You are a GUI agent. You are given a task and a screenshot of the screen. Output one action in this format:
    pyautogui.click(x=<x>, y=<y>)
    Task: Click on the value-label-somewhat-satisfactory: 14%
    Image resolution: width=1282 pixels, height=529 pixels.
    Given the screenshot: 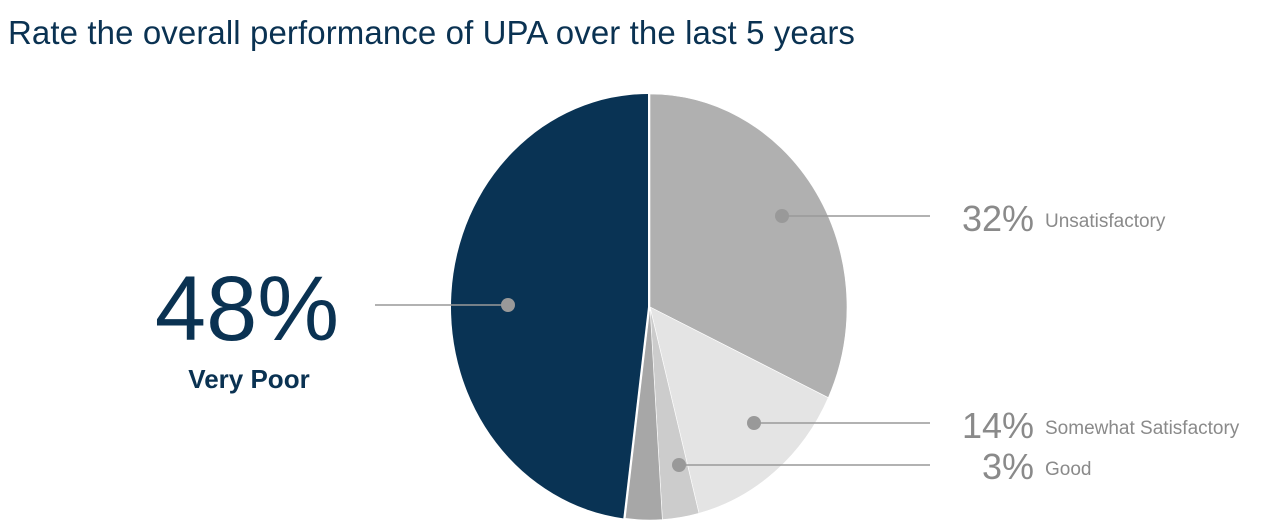 What is the action you would take?
    pyautogui.click(x=998, y=425)
    